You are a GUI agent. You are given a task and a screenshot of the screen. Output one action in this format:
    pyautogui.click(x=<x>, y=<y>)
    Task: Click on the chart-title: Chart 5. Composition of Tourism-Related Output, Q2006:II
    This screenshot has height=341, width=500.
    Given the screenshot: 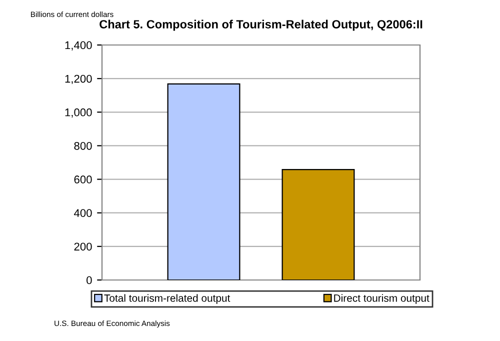 What is the action you would take?
    pyautogui.click(x=261, y=25)
    